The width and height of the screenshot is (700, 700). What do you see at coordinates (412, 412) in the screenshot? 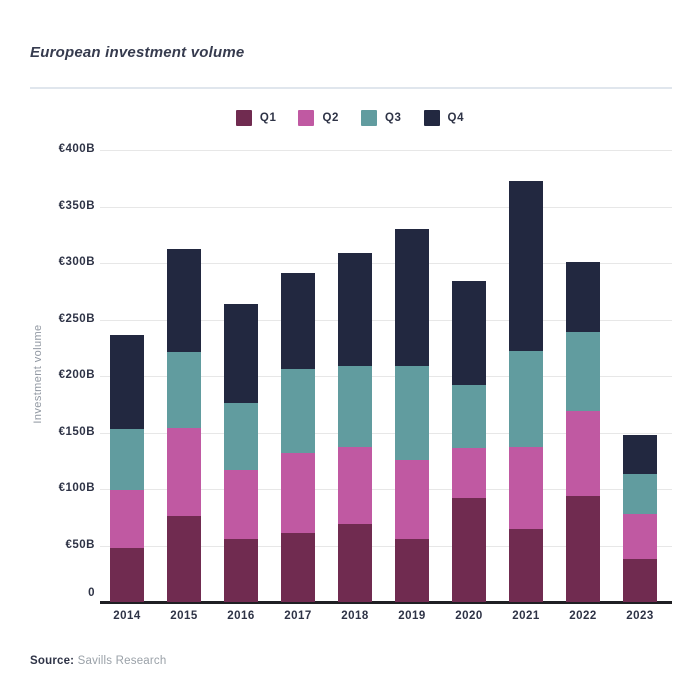
I see `bar-segment-2019-q3` at bounding box center [412, 412].